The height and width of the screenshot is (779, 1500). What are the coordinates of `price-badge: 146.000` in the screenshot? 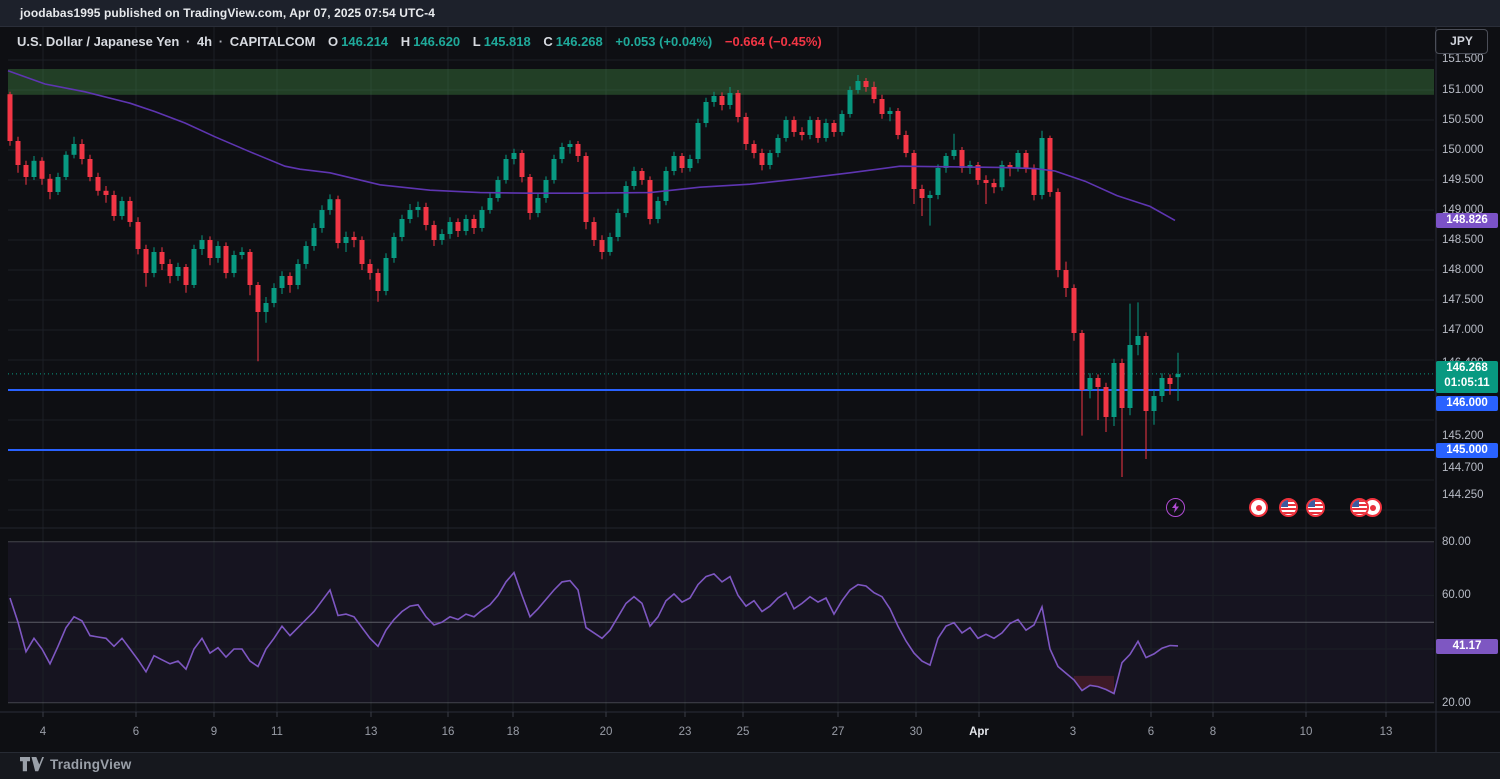 It's located at (1467, 403).